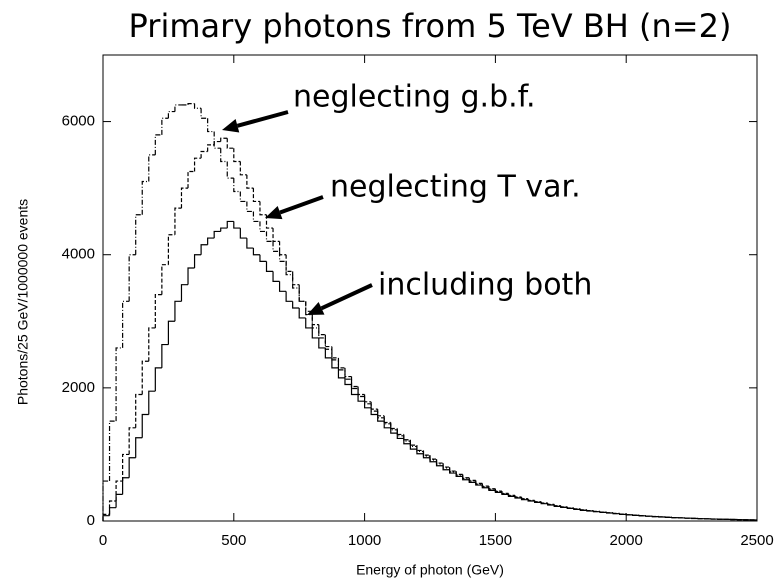 The image size is (780, 583). What do you see at coordinates (233, 540) in the screenshot?
I see `x-tick-label: 500` at bounding box center [233, 540].